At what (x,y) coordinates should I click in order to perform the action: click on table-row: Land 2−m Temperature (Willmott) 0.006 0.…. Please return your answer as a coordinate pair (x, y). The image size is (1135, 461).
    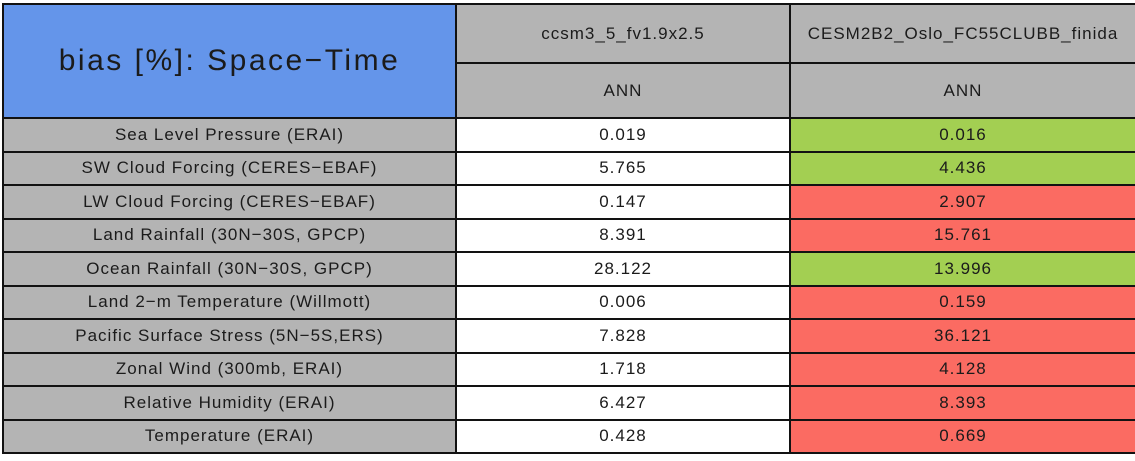
    Looking at the image, I should click on (568, 302).